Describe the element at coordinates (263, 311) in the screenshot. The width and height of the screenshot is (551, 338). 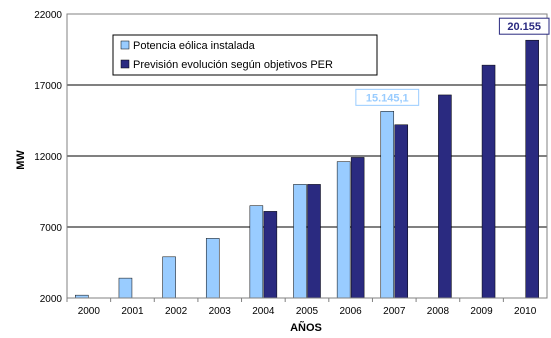
I see `x-tick-label: 2004` at that location.